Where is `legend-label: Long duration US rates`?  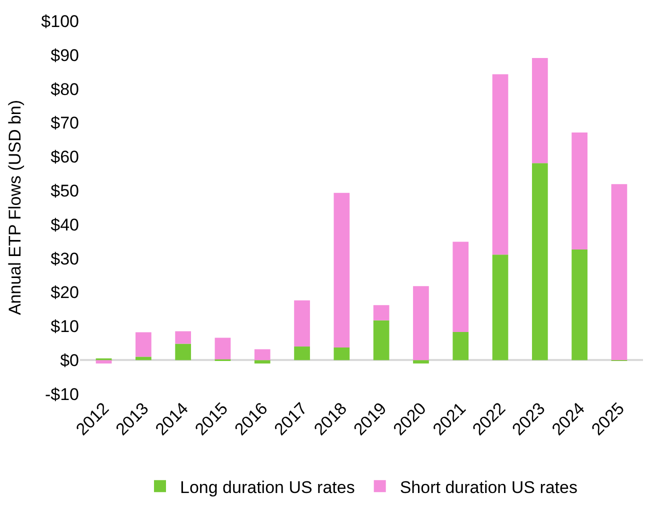 legend-label: Long duration US rates is located at coordinates (267, 487).